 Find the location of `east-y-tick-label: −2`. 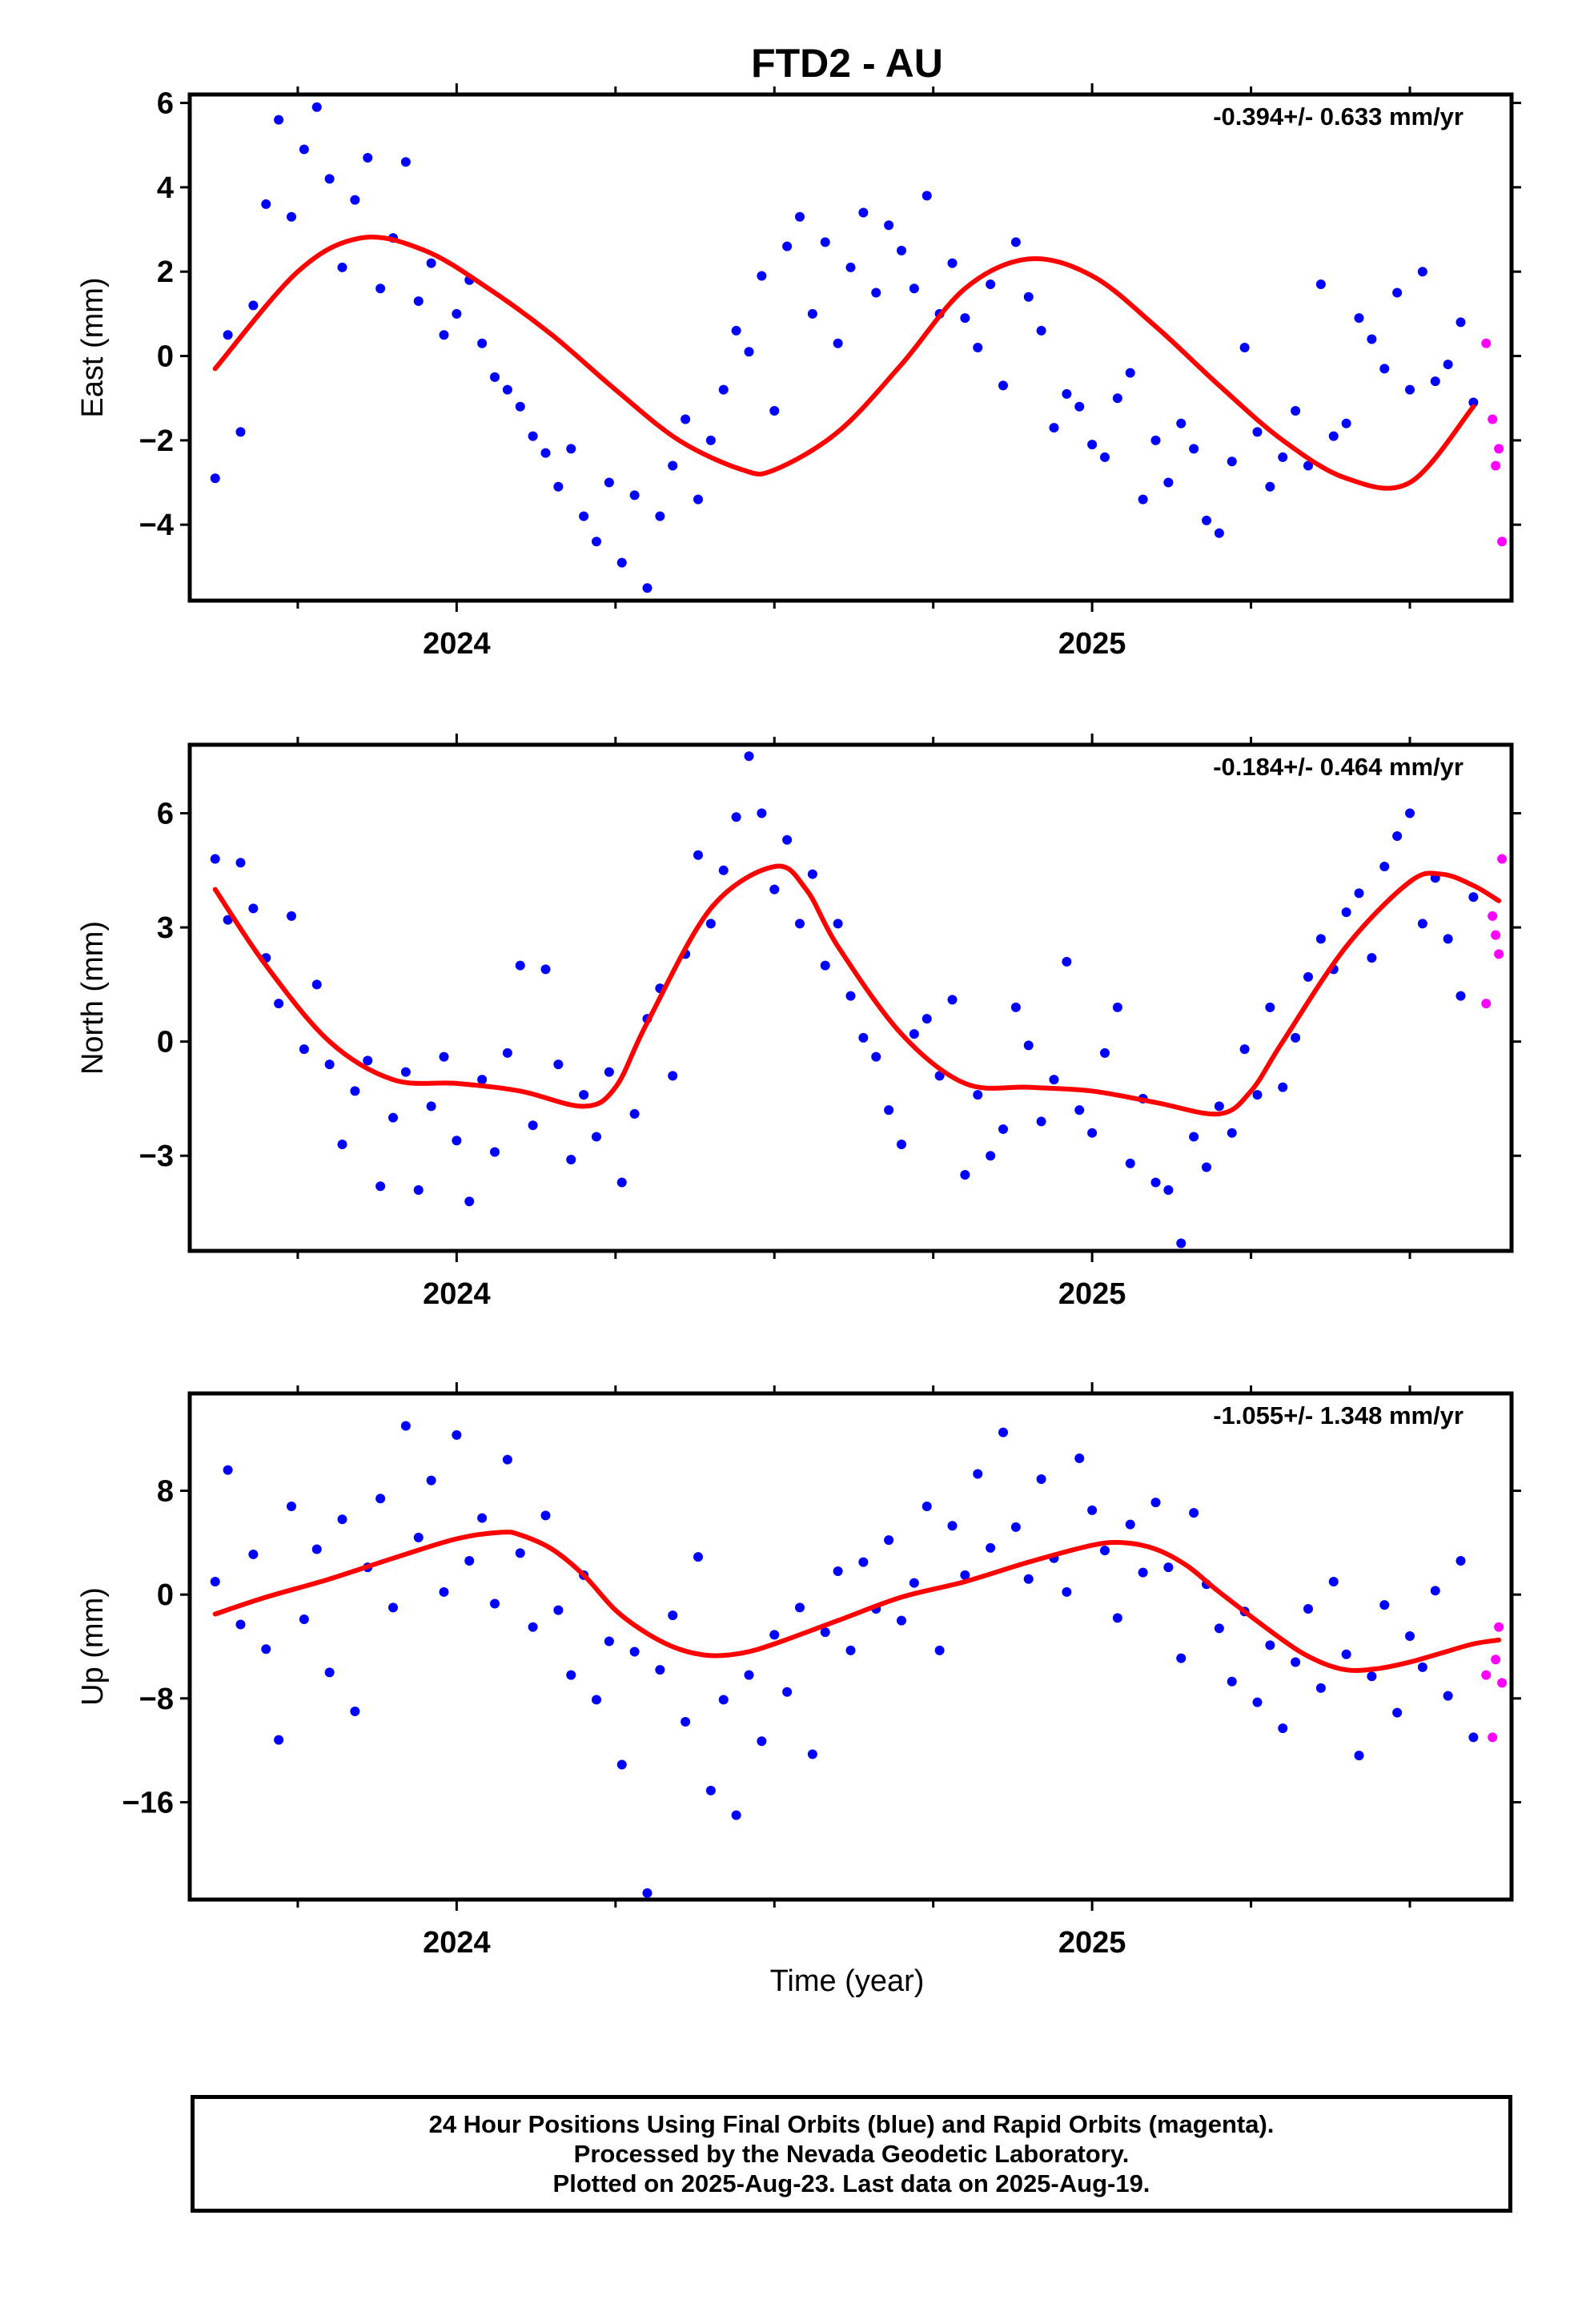

east-y-tick-label: −2 is located at coordinates (156, 441).